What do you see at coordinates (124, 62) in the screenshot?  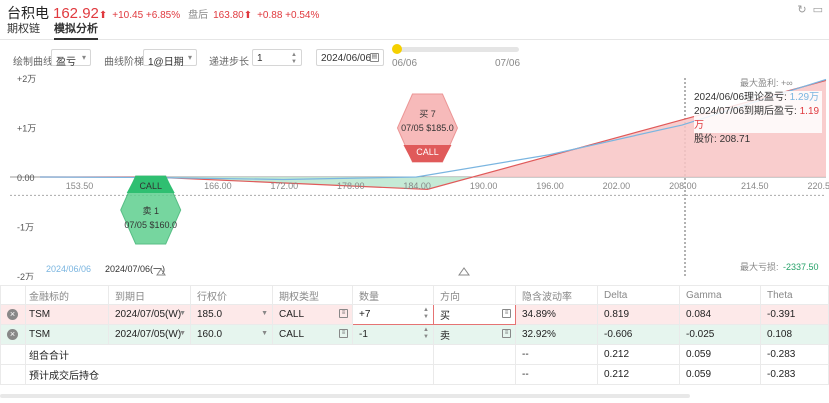 I see `step-label: 曲线阶梯` at bounding box center [124, 62].